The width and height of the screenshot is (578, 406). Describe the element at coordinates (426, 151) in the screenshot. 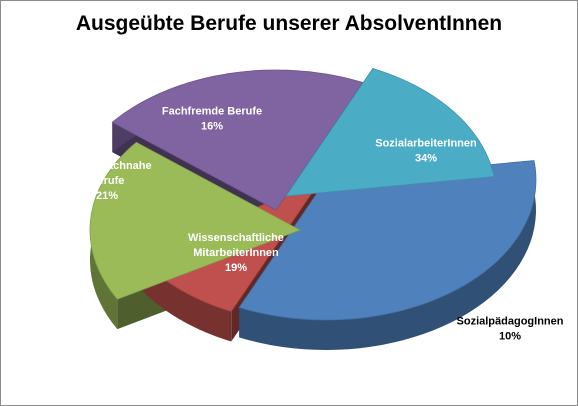

I see `pie-slice-1-label: SozialarbeiterInnen 34%` at that location.